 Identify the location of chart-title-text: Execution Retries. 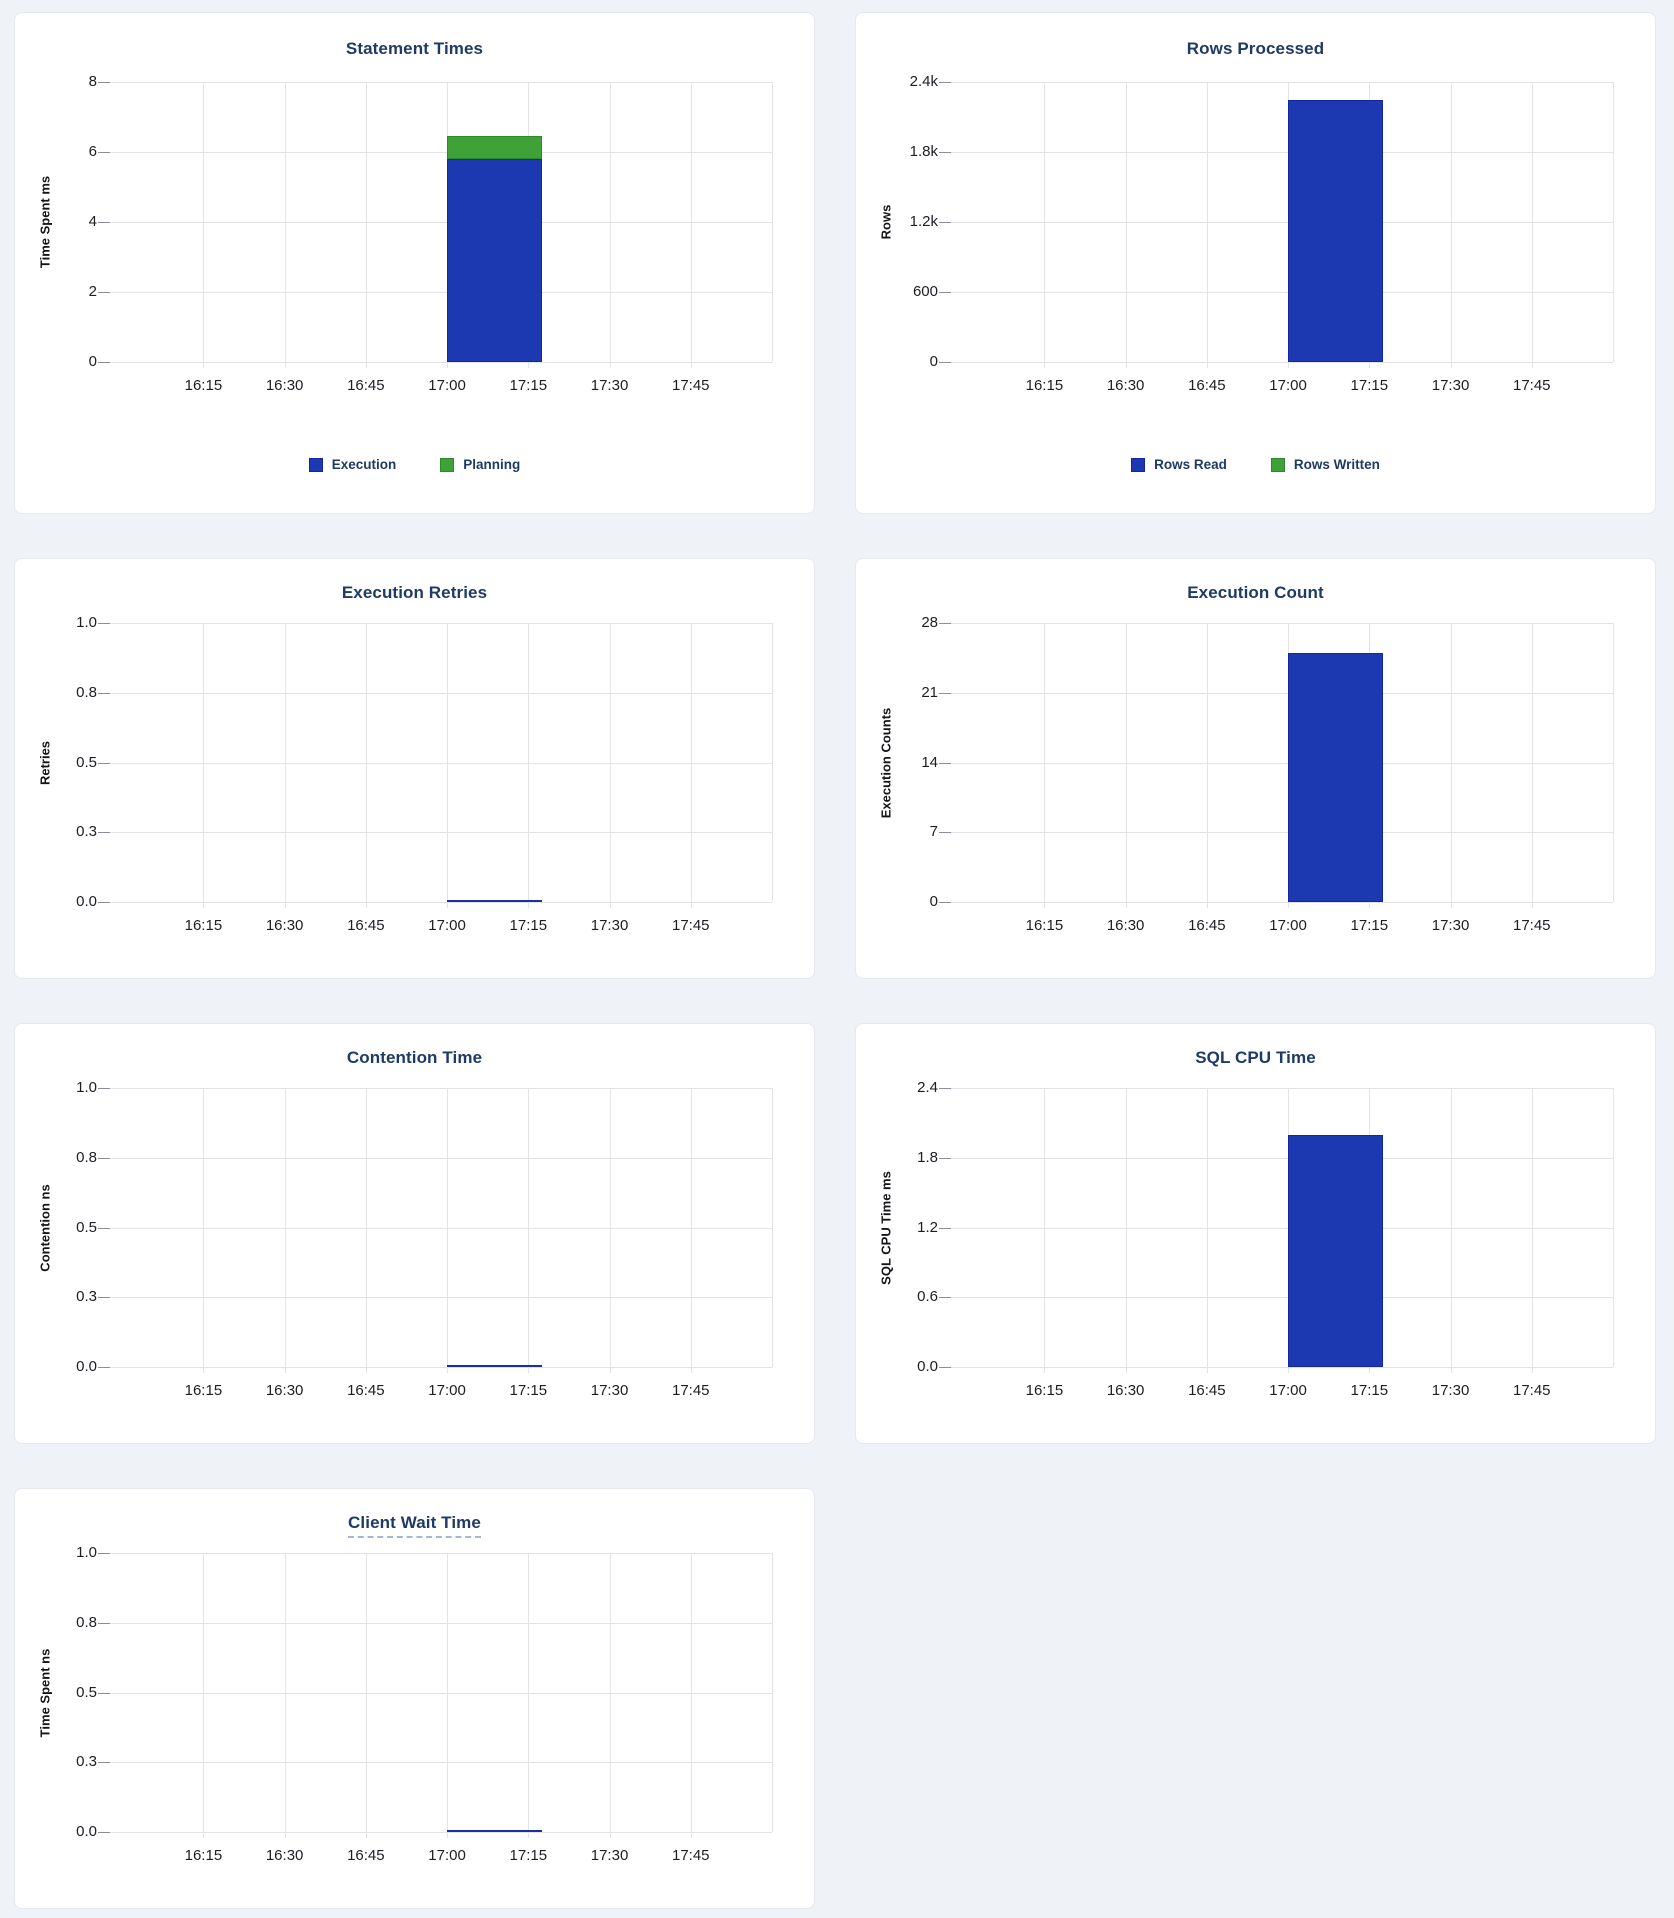
(414, 592).